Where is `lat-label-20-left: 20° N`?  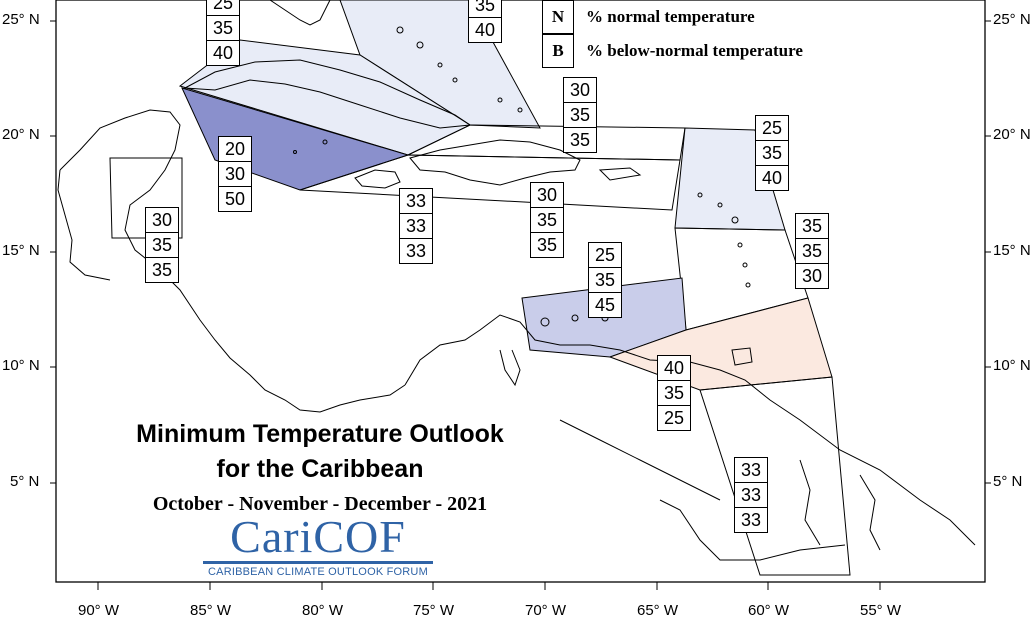
lat-label-20-left: 20° N is located at coordinates (21, 134).